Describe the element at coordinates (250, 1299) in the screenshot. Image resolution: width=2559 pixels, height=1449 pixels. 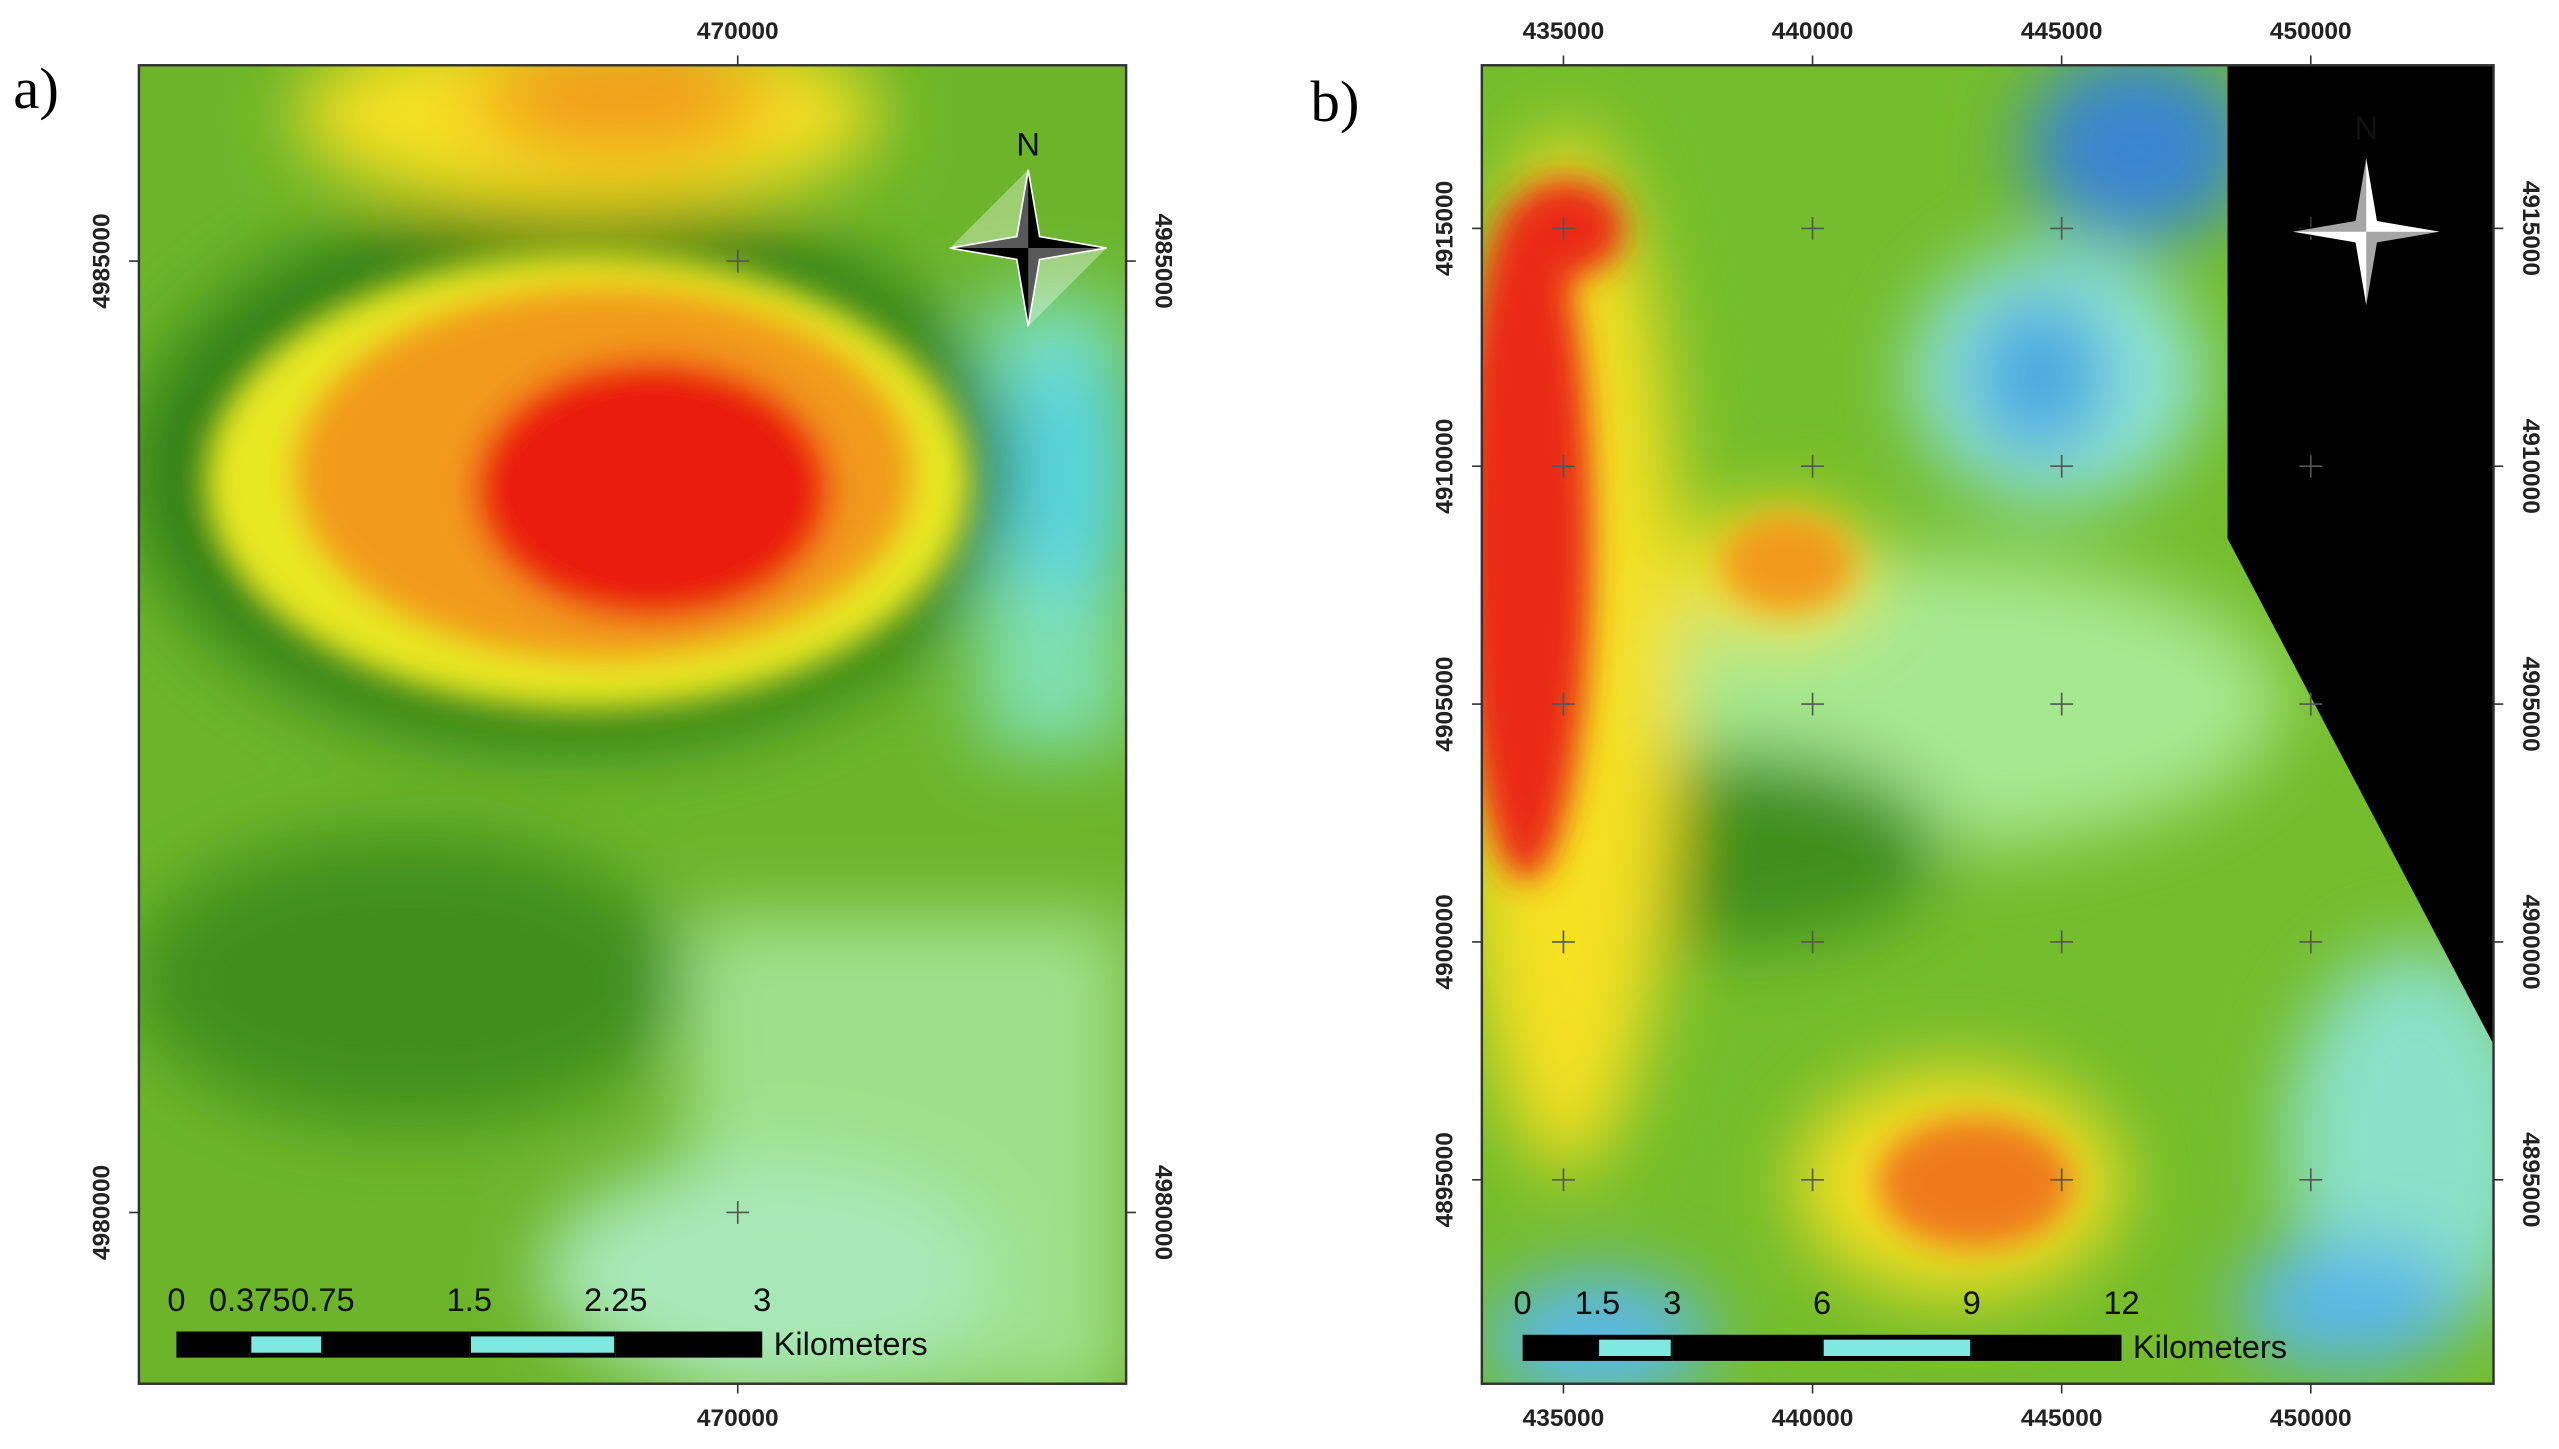
I see `scale-bar-label: 0.375` at that location.